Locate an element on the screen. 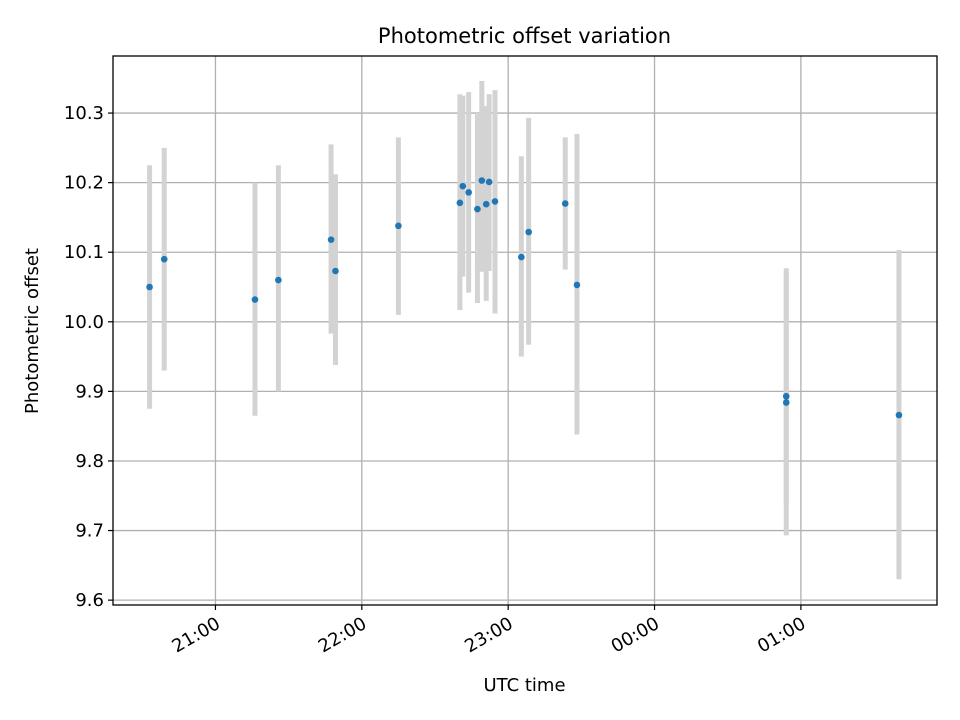  y-tick-label: 10.2 is located at coordinates (84, 183).